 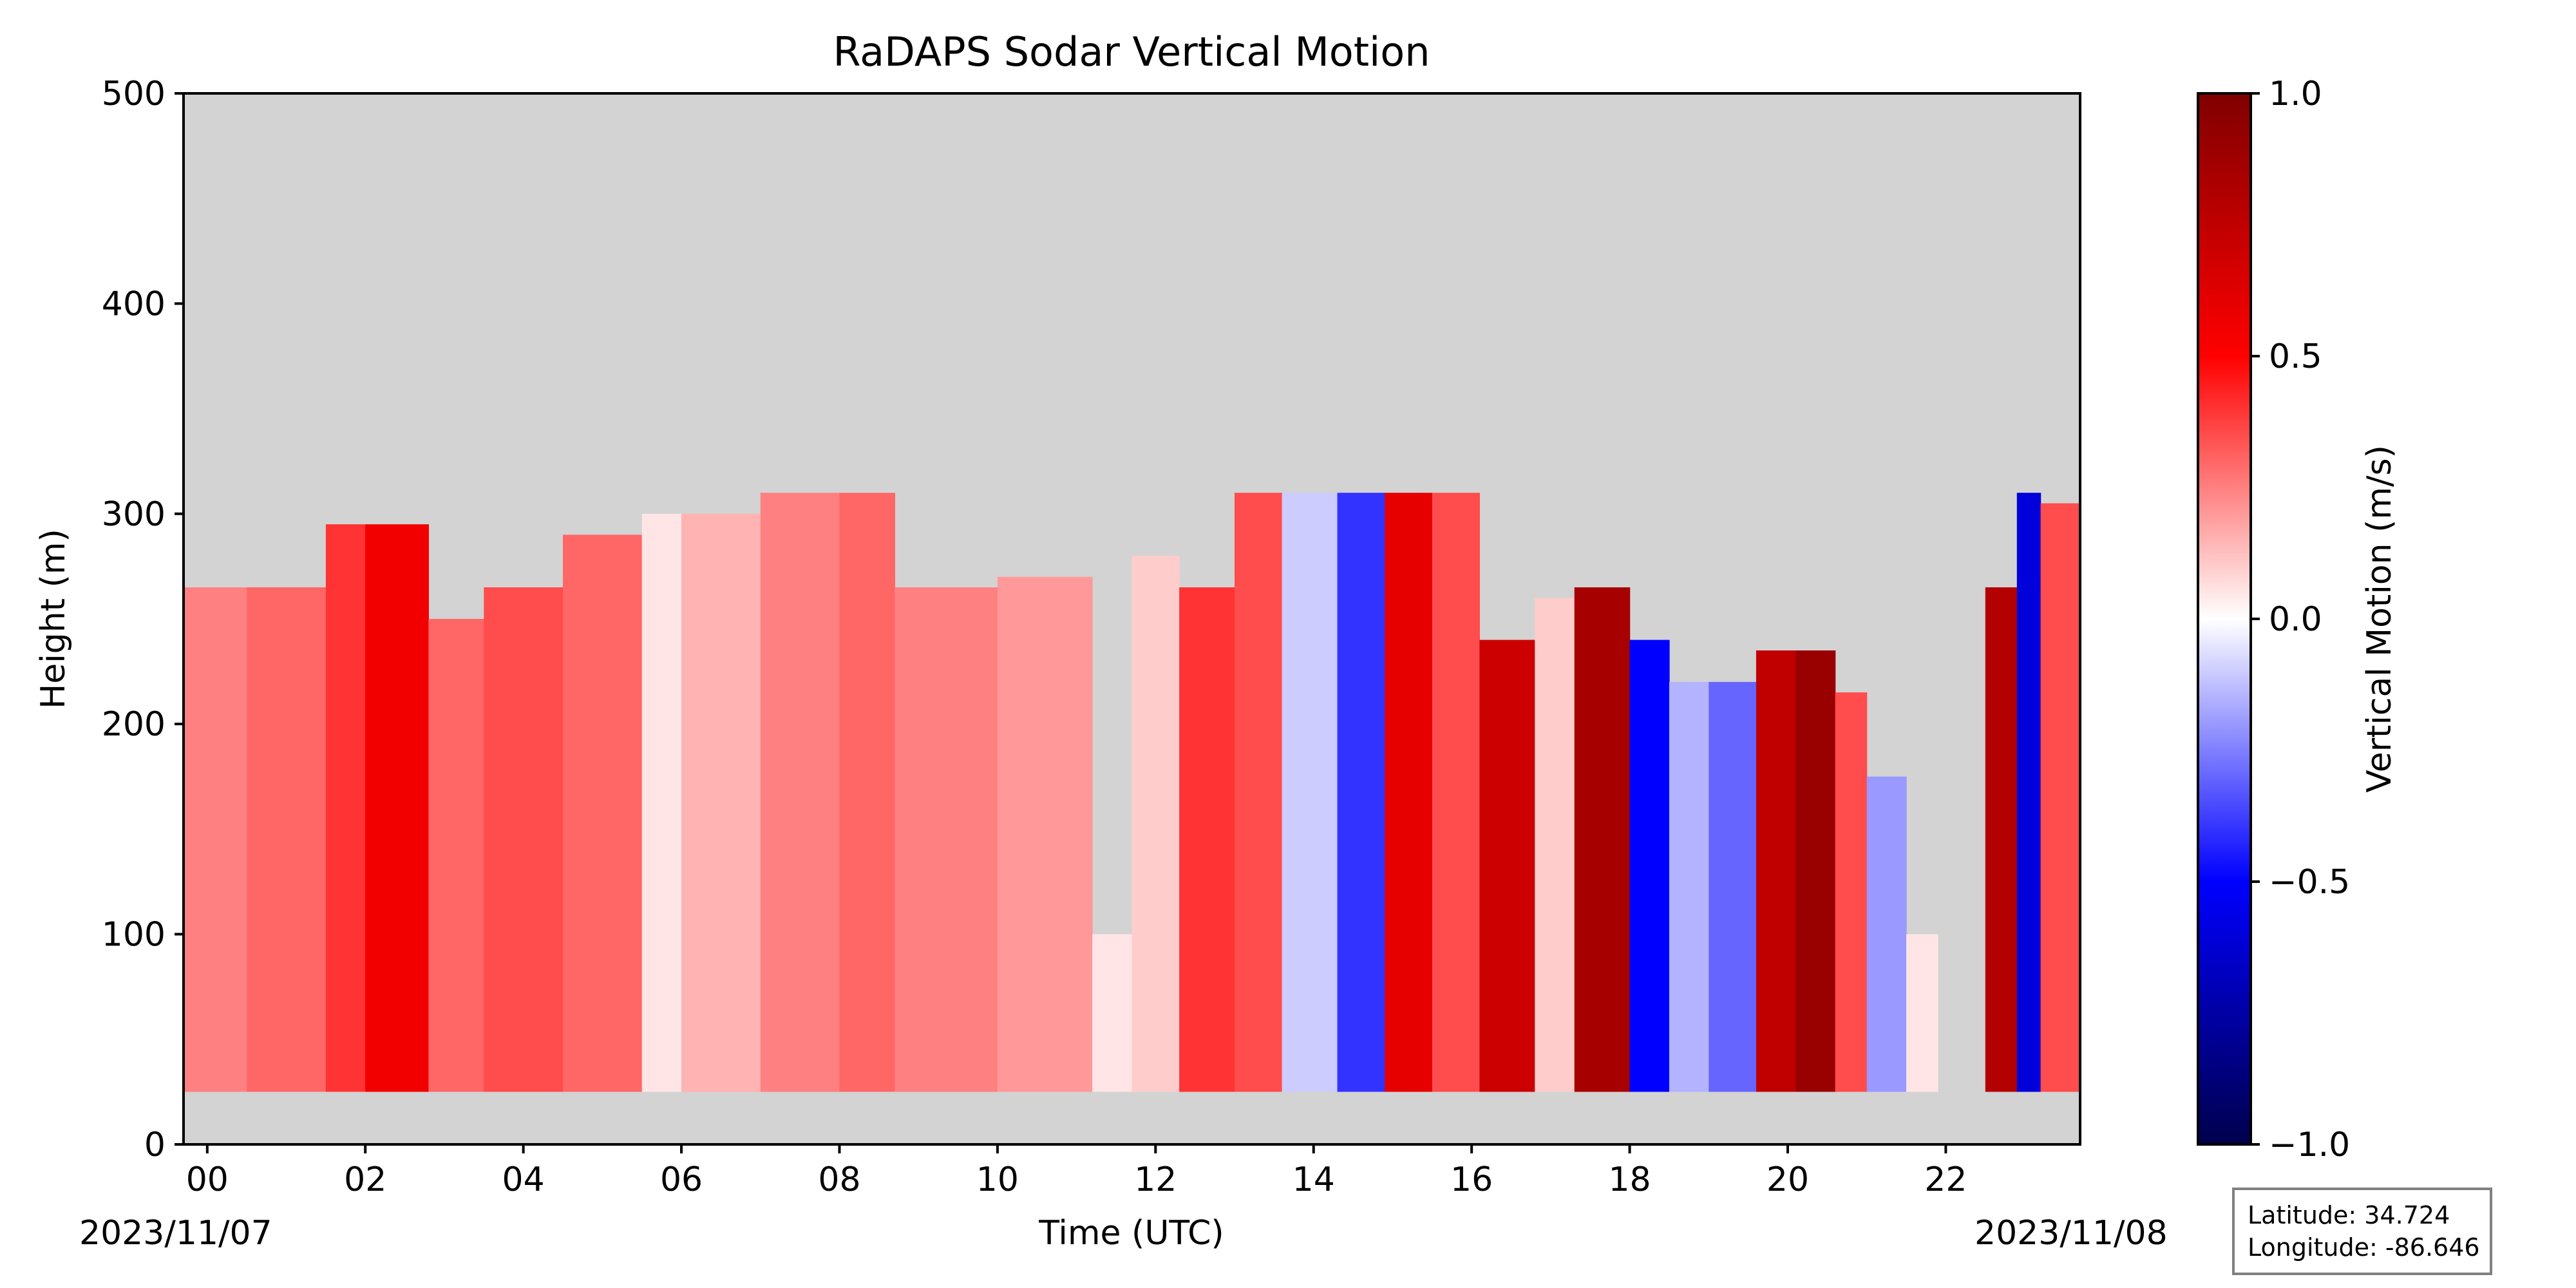 What do you see at coordinates (2071, 1233) in the screenshot?
I see `end-date-label: 2023/11/08` at bounding box center [2071, 1233].